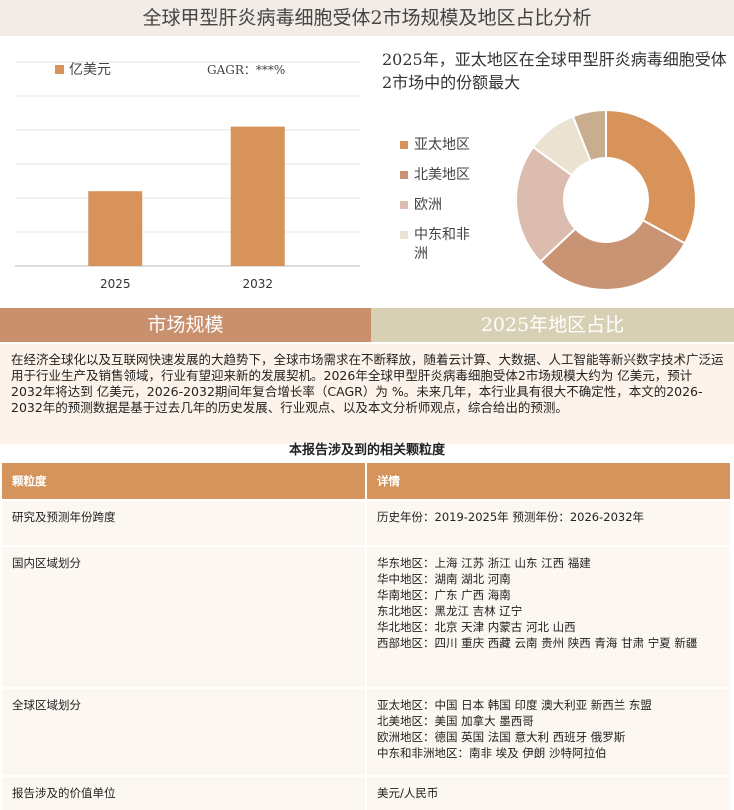 This screenshot has height=810, width=734. I want to click on table-cell: 美元/人民币, so click(548, 793).